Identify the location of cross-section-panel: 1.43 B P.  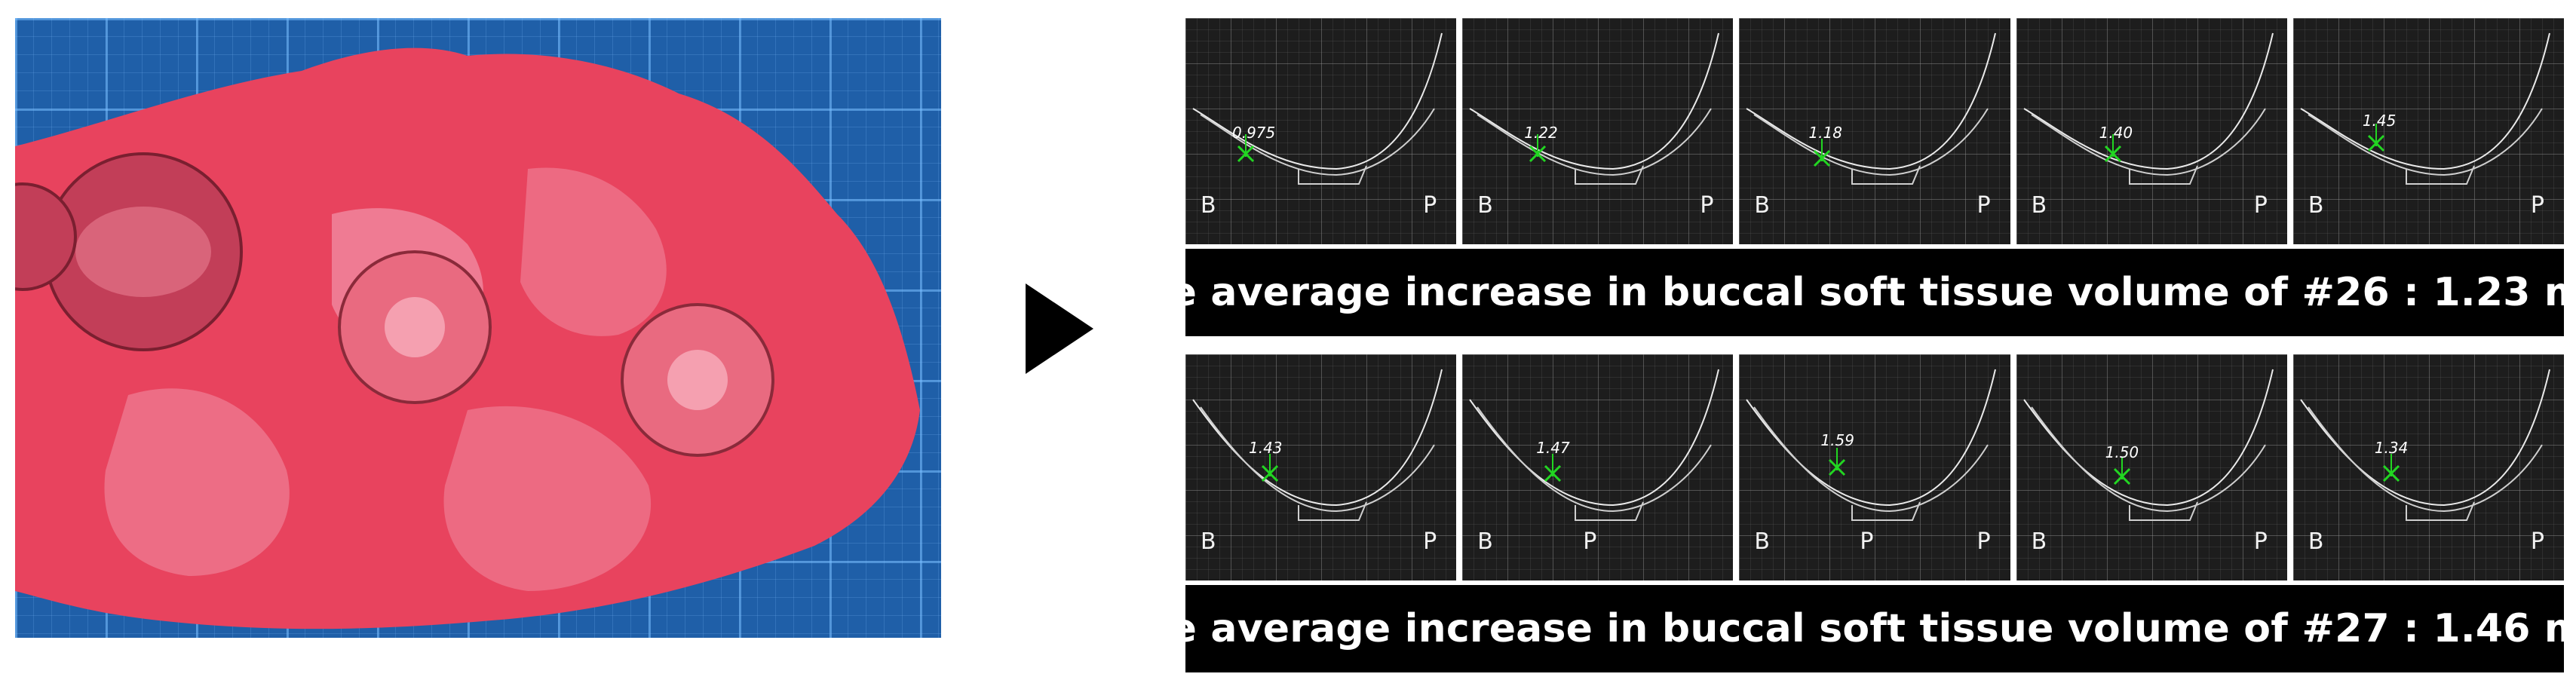
(1321, 467).